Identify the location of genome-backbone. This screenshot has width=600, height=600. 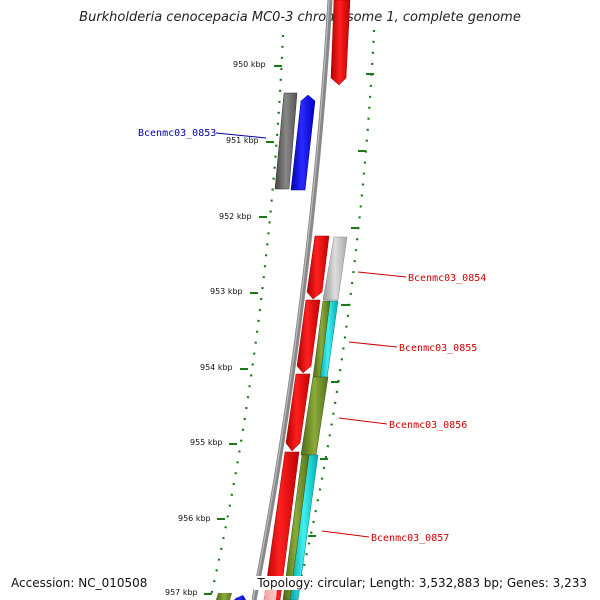
(292, 300).